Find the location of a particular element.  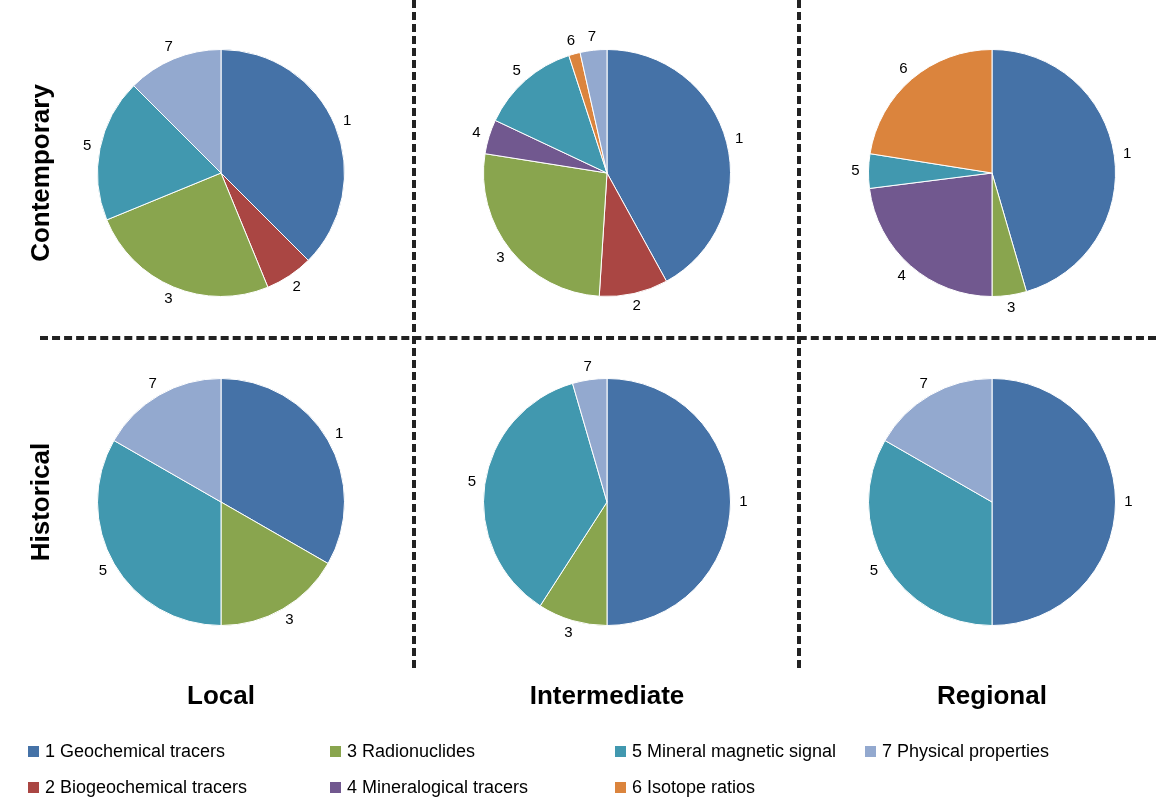

category-label: 5 Mineral magnetic signal is located at coordinates (734, 751).